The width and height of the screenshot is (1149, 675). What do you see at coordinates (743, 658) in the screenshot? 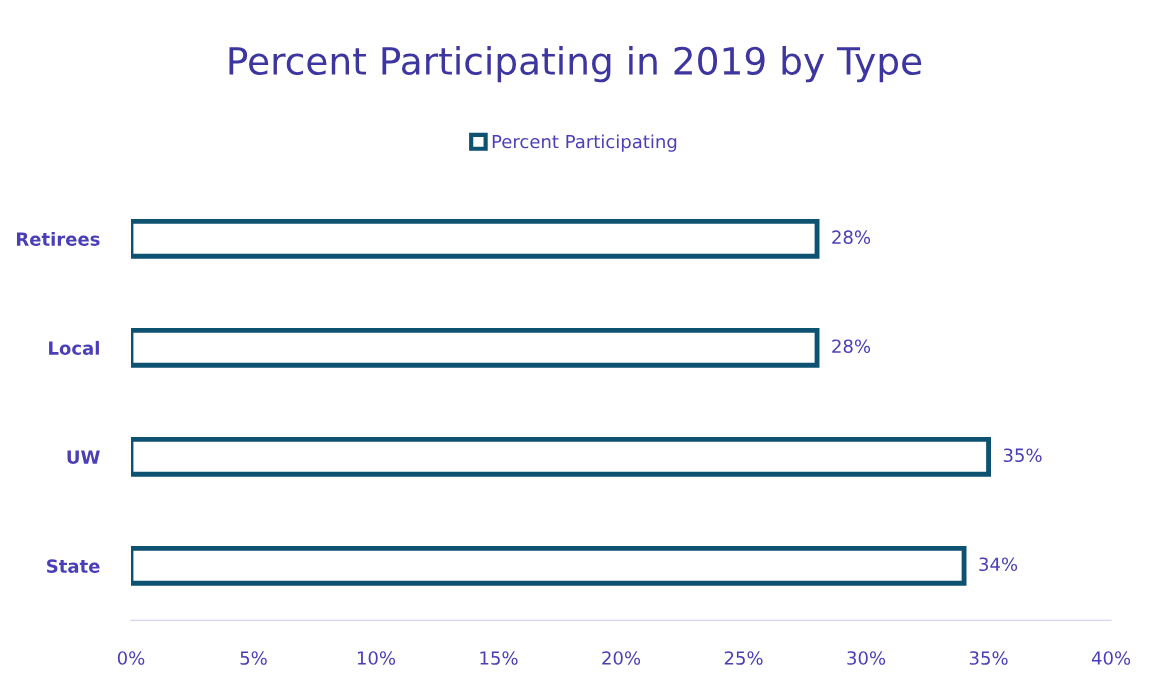
I see `x-tick-label: 25%` at bounding box center [743, 658].